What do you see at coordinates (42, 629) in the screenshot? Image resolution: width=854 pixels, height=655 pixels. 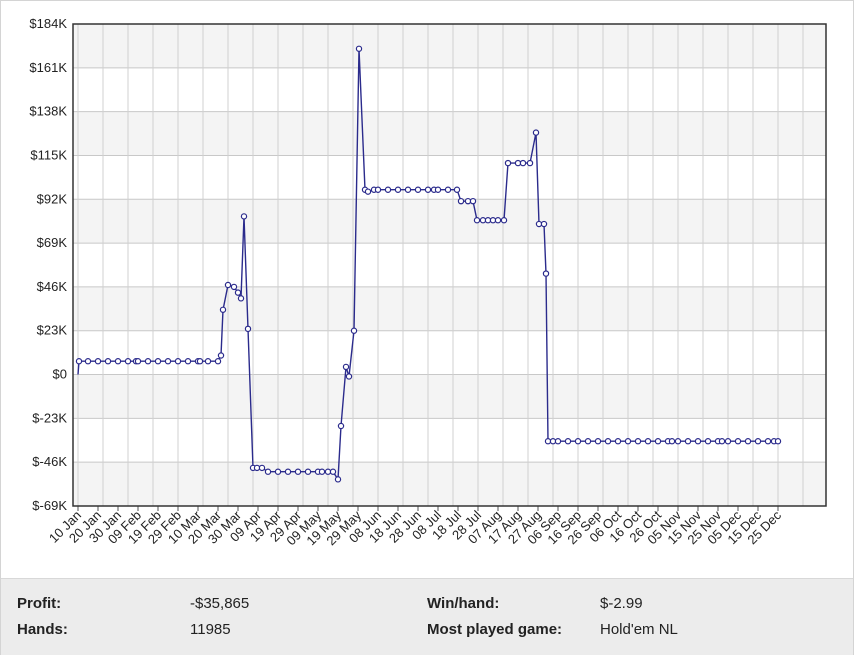 I see `hands-label: Hands:` at bounding box center [42, 629].